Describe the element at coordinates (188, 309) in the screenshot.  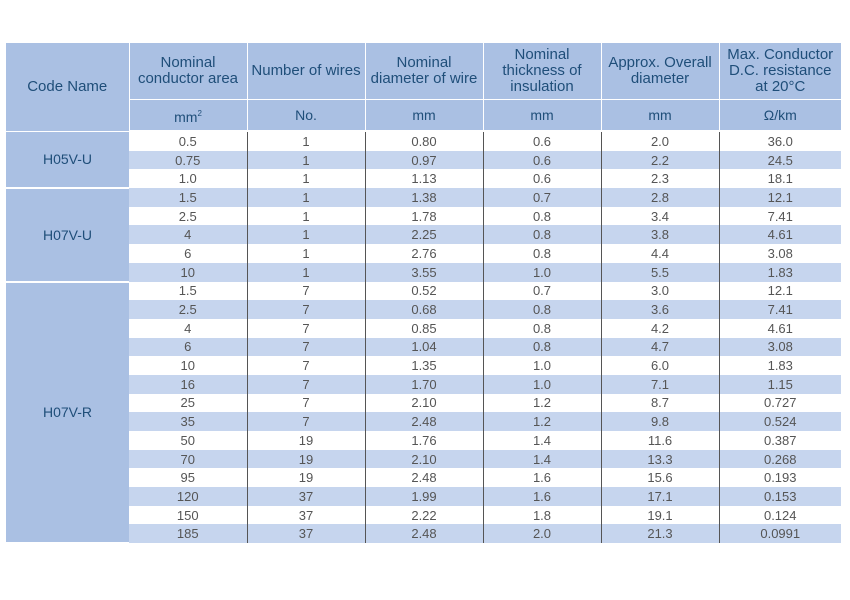
I see `cell-conductor-area: 2.5` at that location.